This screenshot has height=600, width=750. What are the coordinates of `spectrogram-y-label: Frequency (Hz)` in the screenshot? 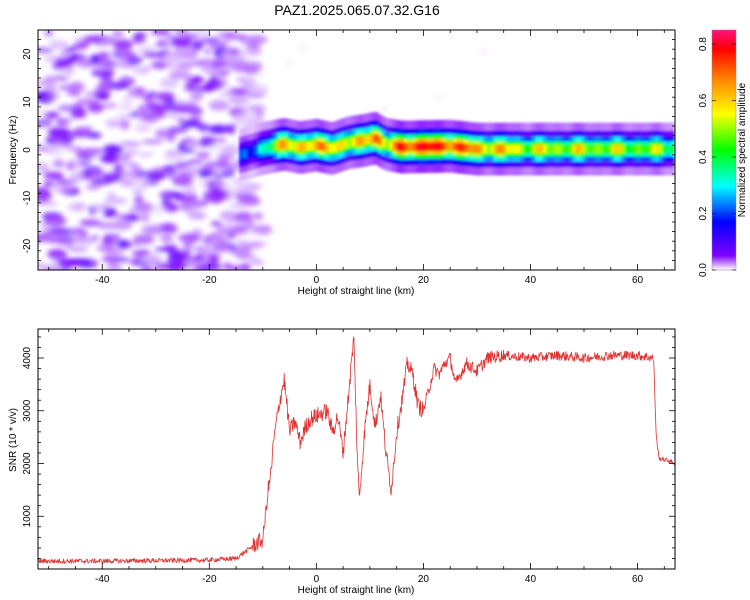 It's located at (13, 150).